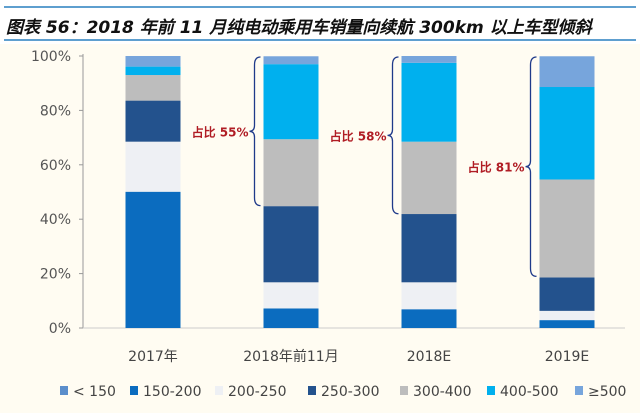 The image size is (640, 413). What do you see at coordinates (257, 392) in the screenshot?
I see `legend-label: 200-250` at bounding box center [257, 392].